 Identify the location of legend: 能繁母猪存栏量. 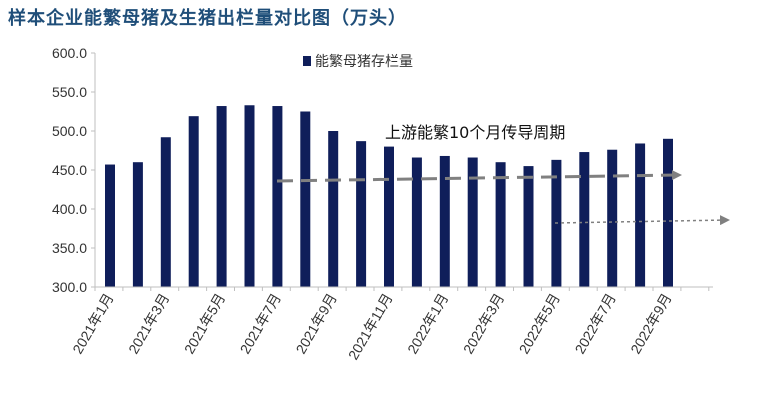
(358, 62).